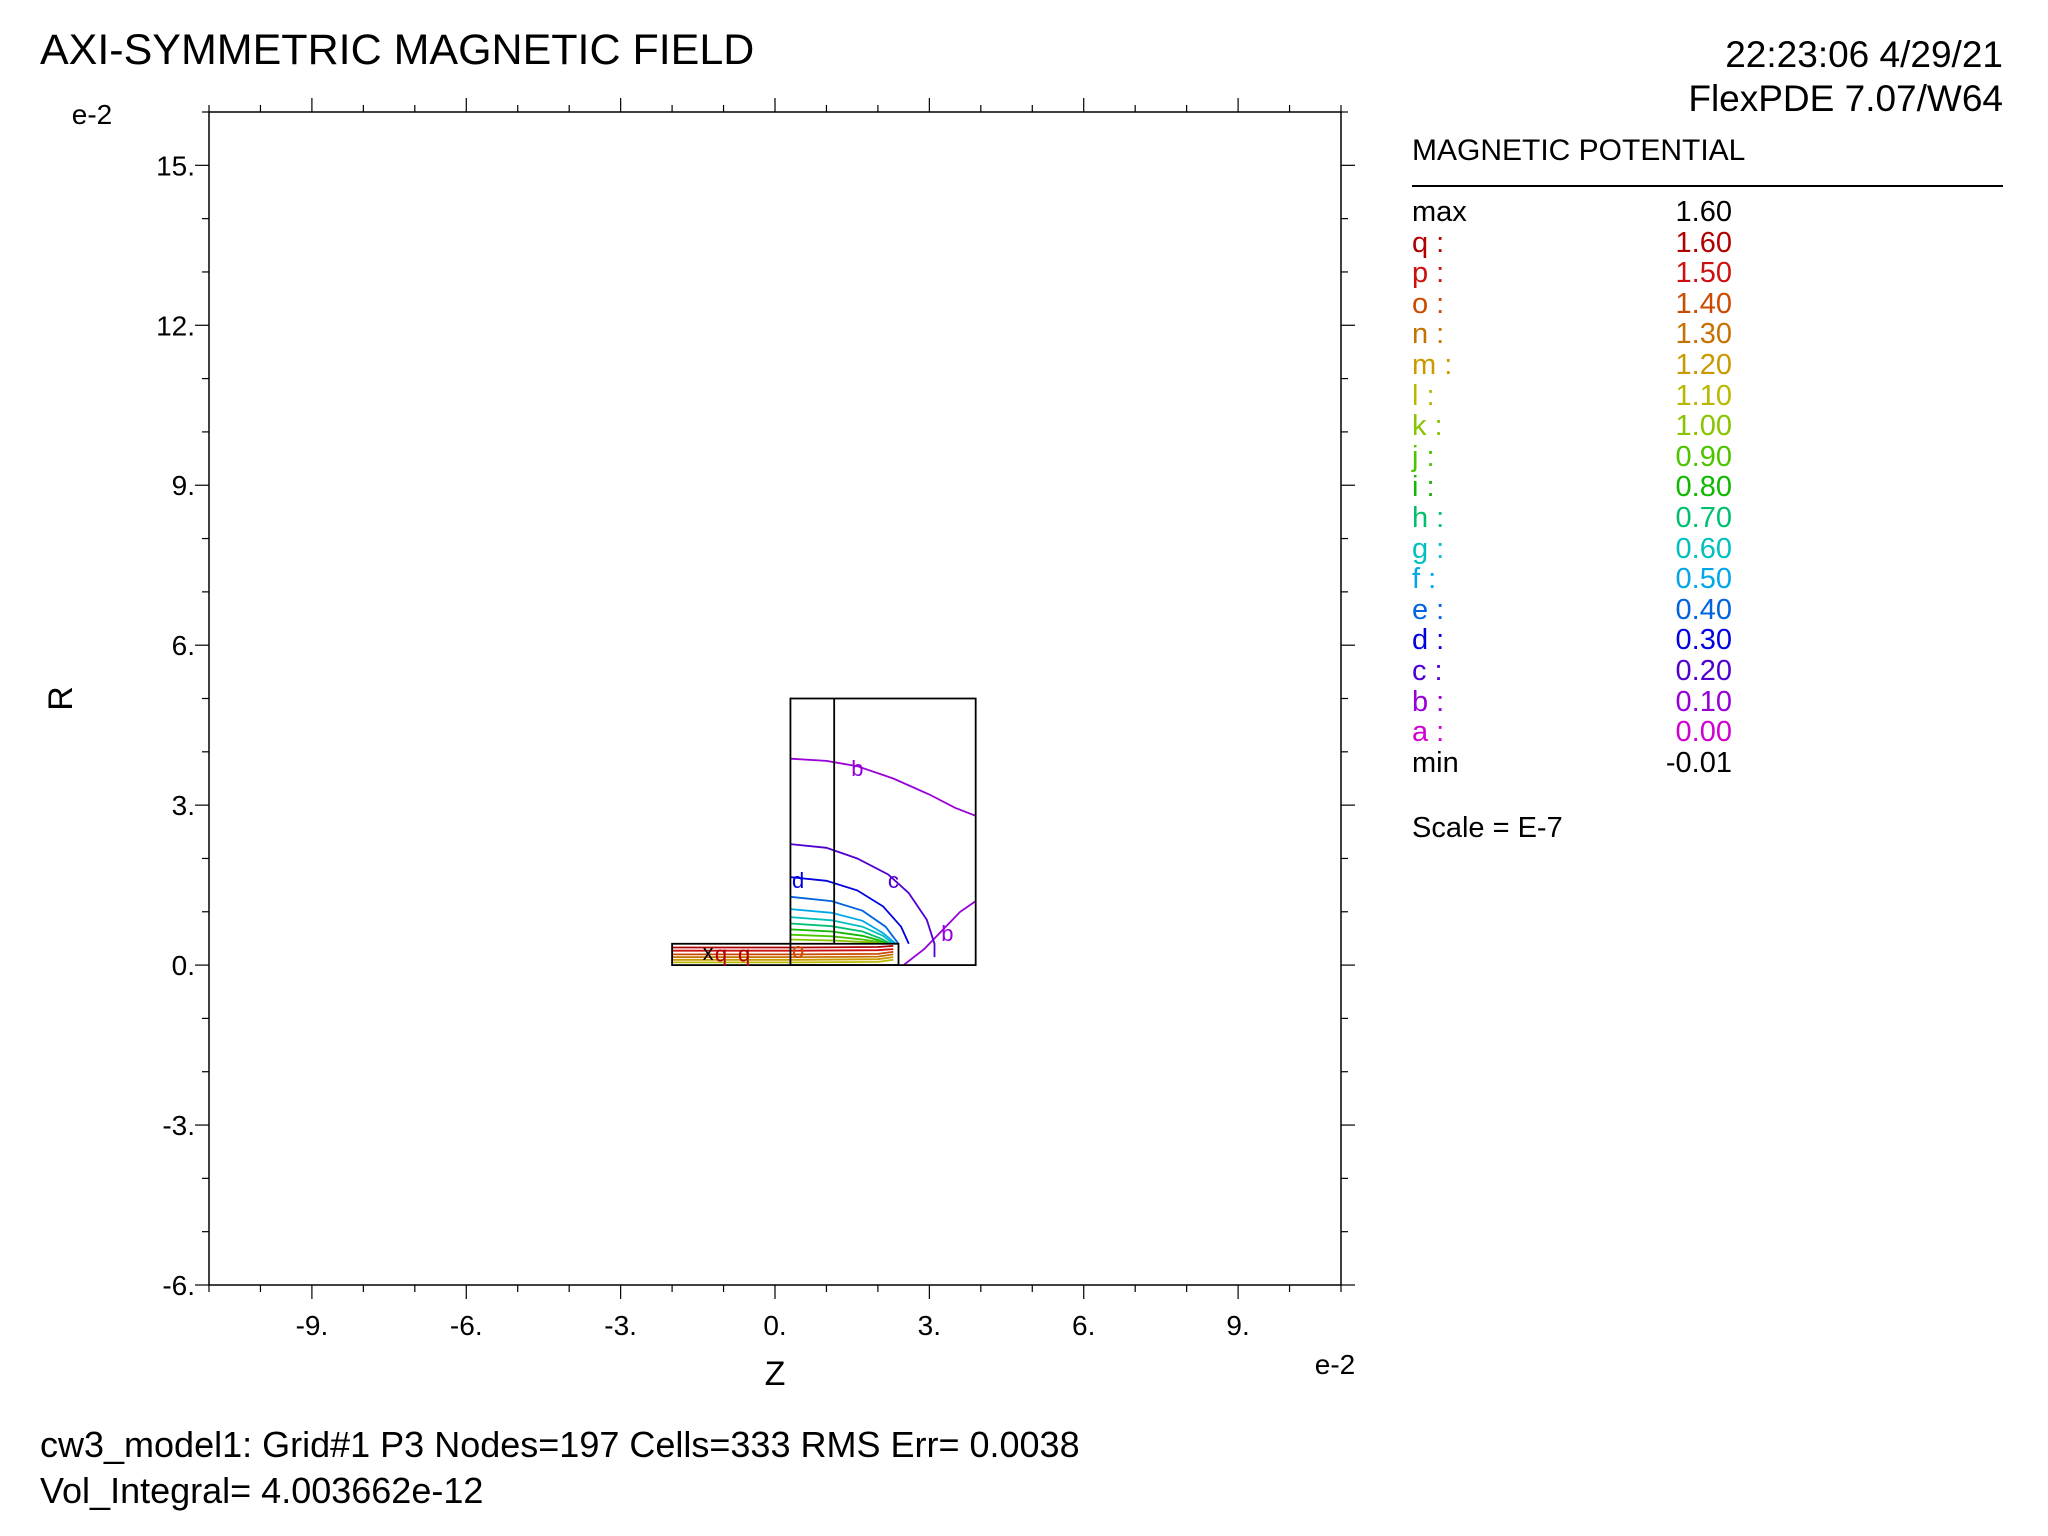 The image size is (2048, 1536). I want to click on legend-value: 0.70, so click(1703, 517).